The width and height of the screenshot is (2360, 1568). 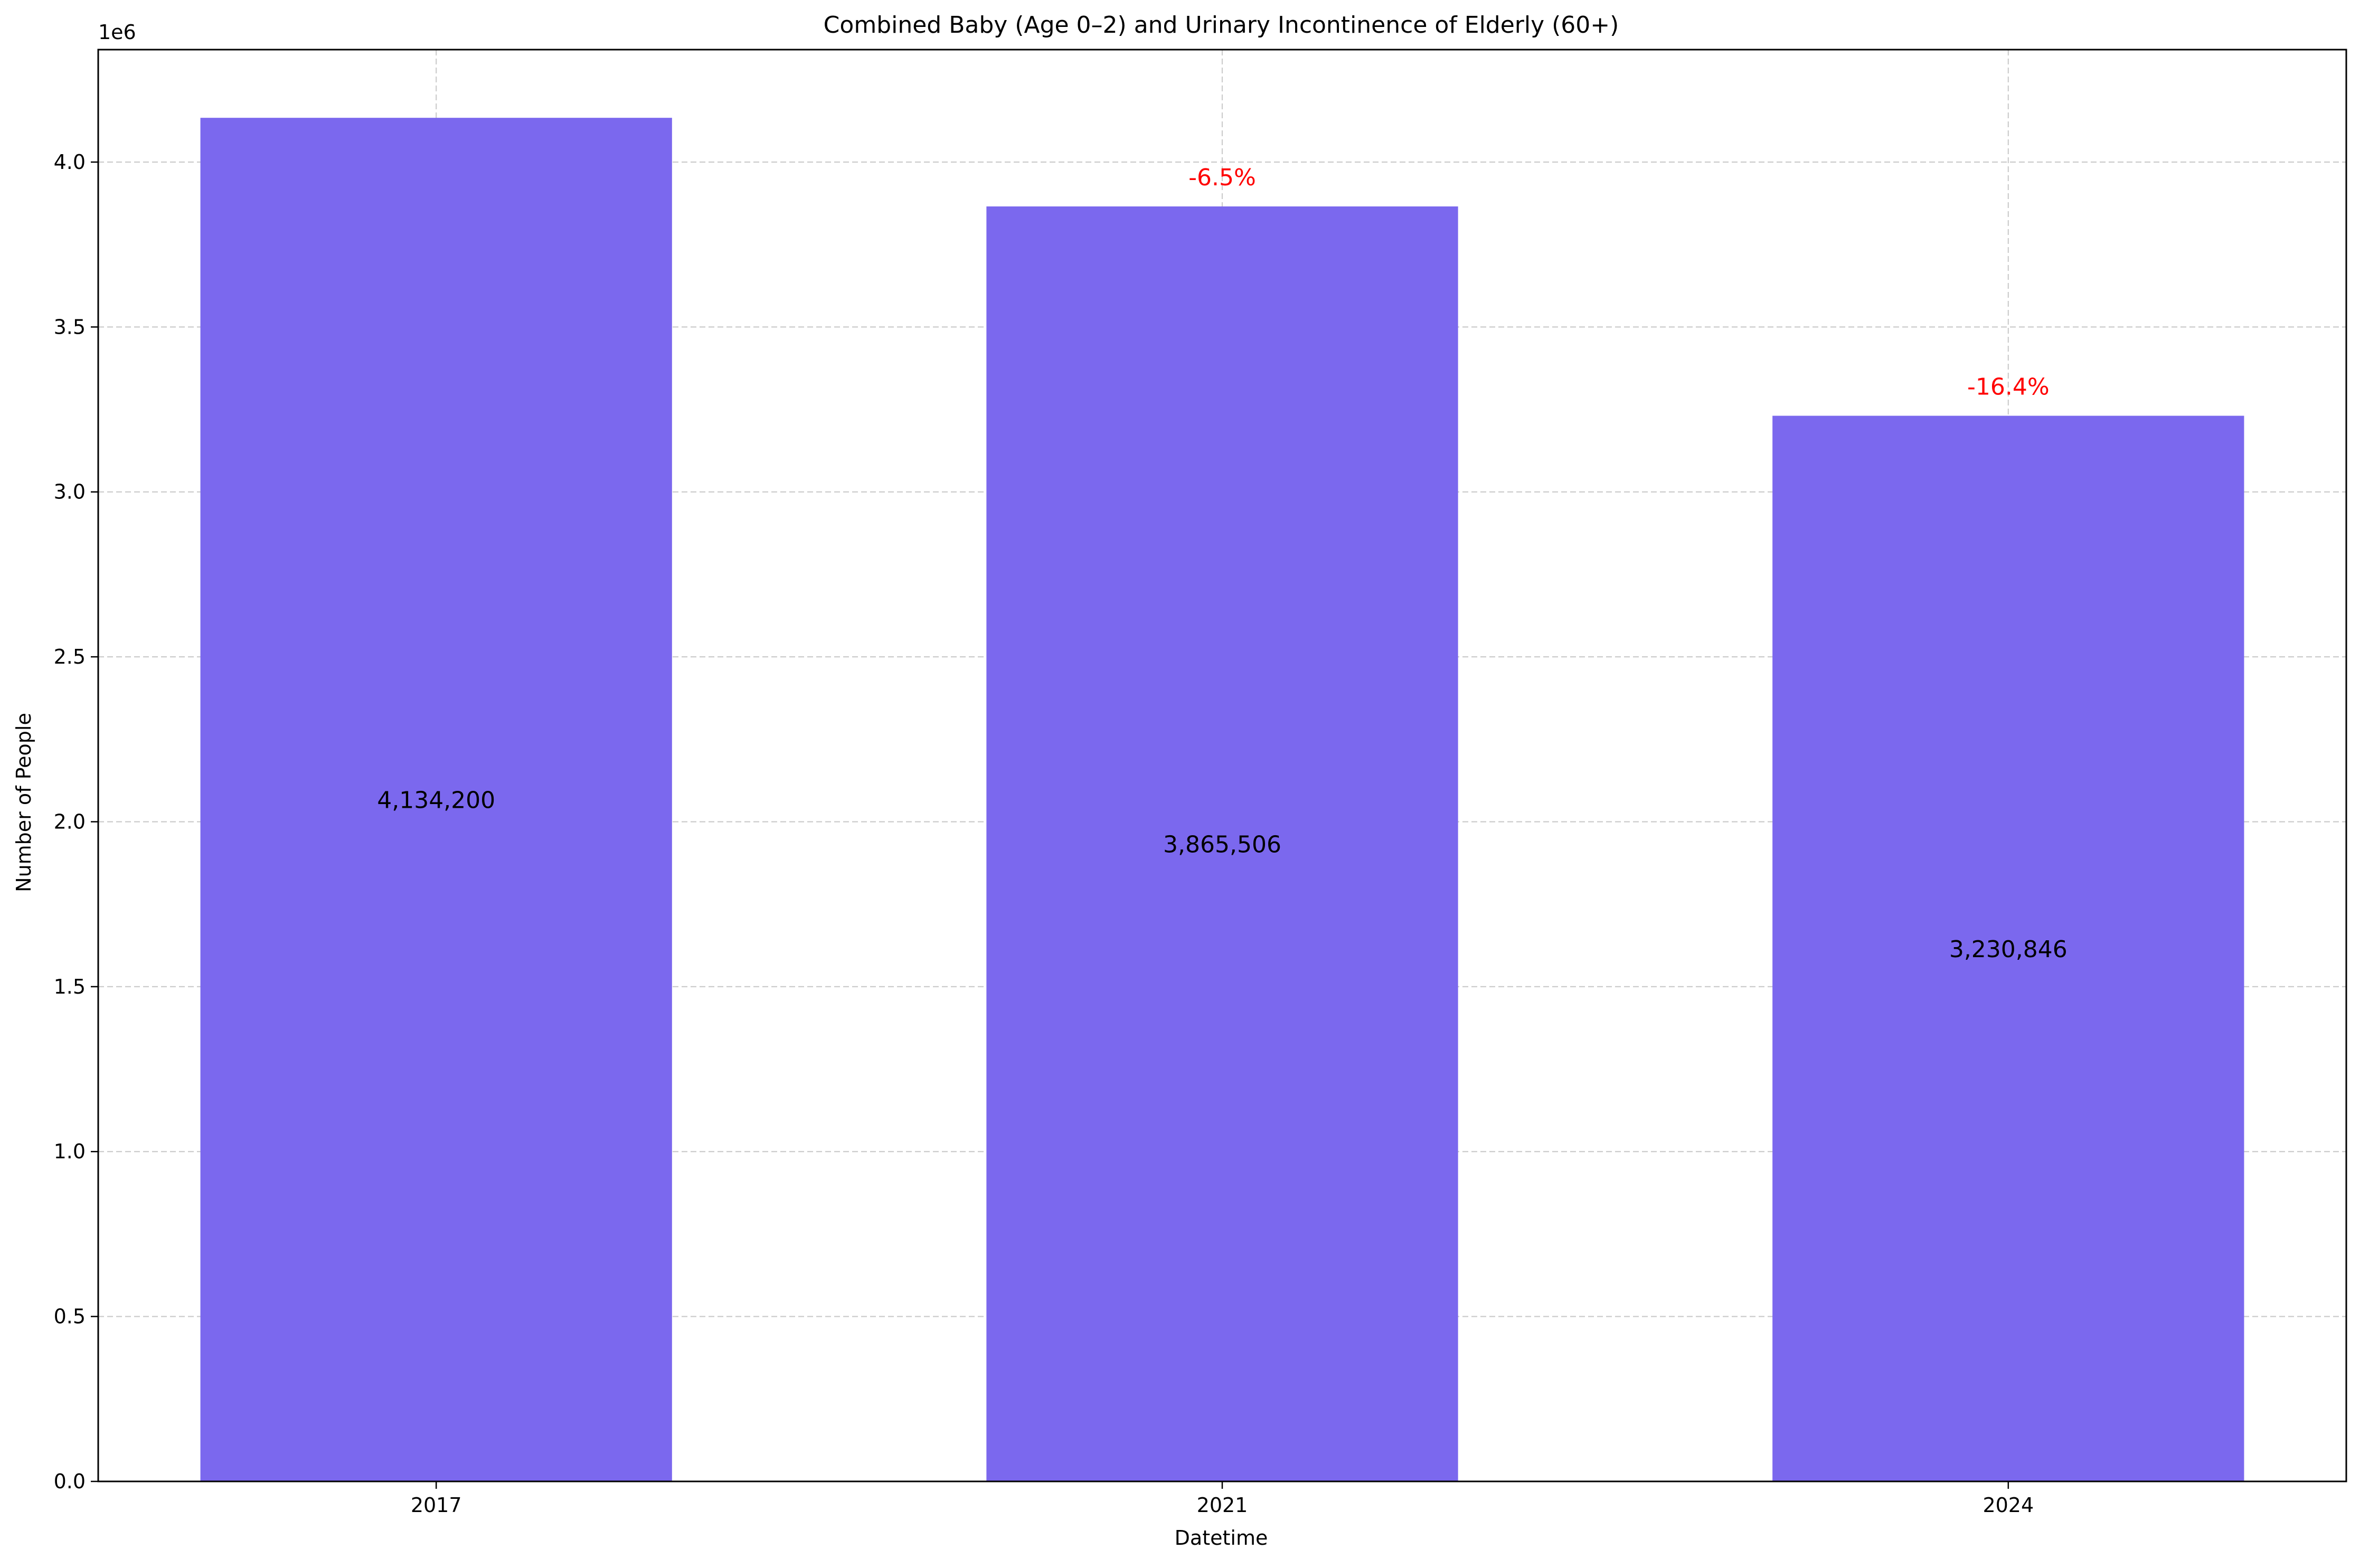 What do you see at coordinates (70, 327) in the screenshot?
I see `y-tick-label: 3.5` at bounding box center [70, 327].